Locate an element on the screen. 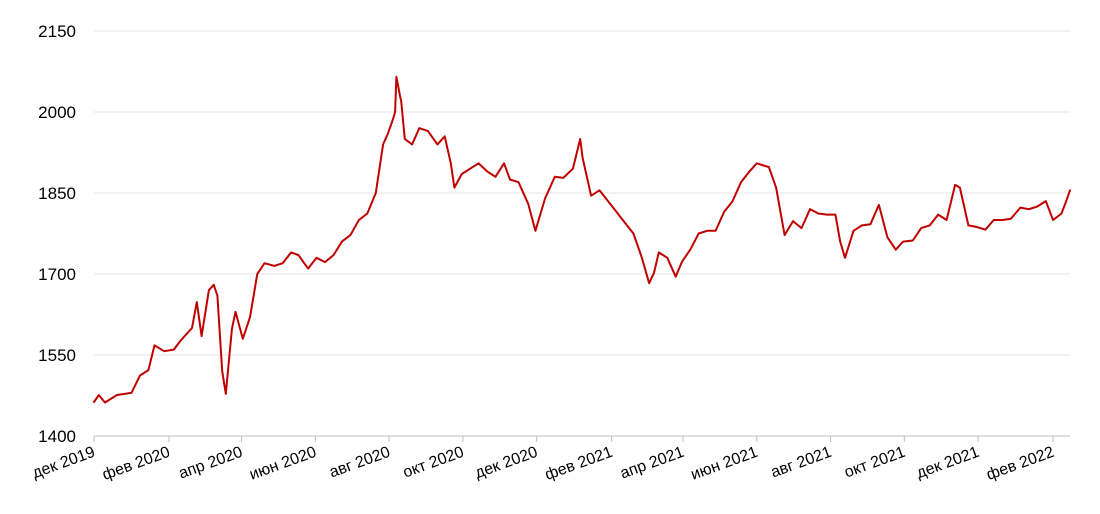 The height and width of the screenshot is (514, 1100). y-tick-label-2150: 2150 is located at coordinates (57, 31).